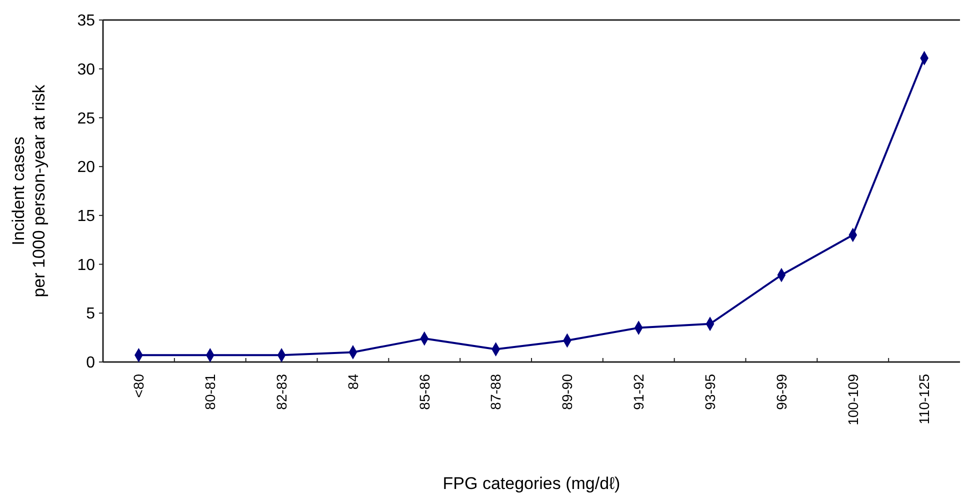  I want to click on x-tick-label: <80, so click(138, 386).